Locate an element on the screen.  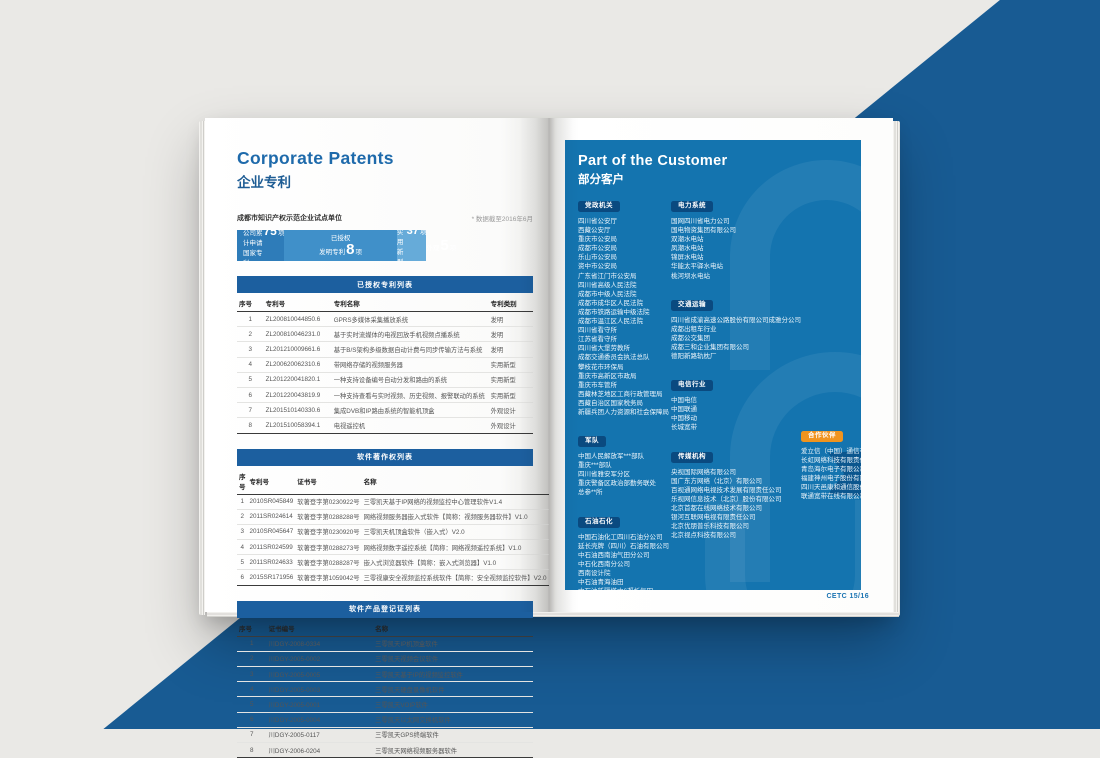
customer-item: 德阳新路轨枕厂 is located at coordinates (694, 357).